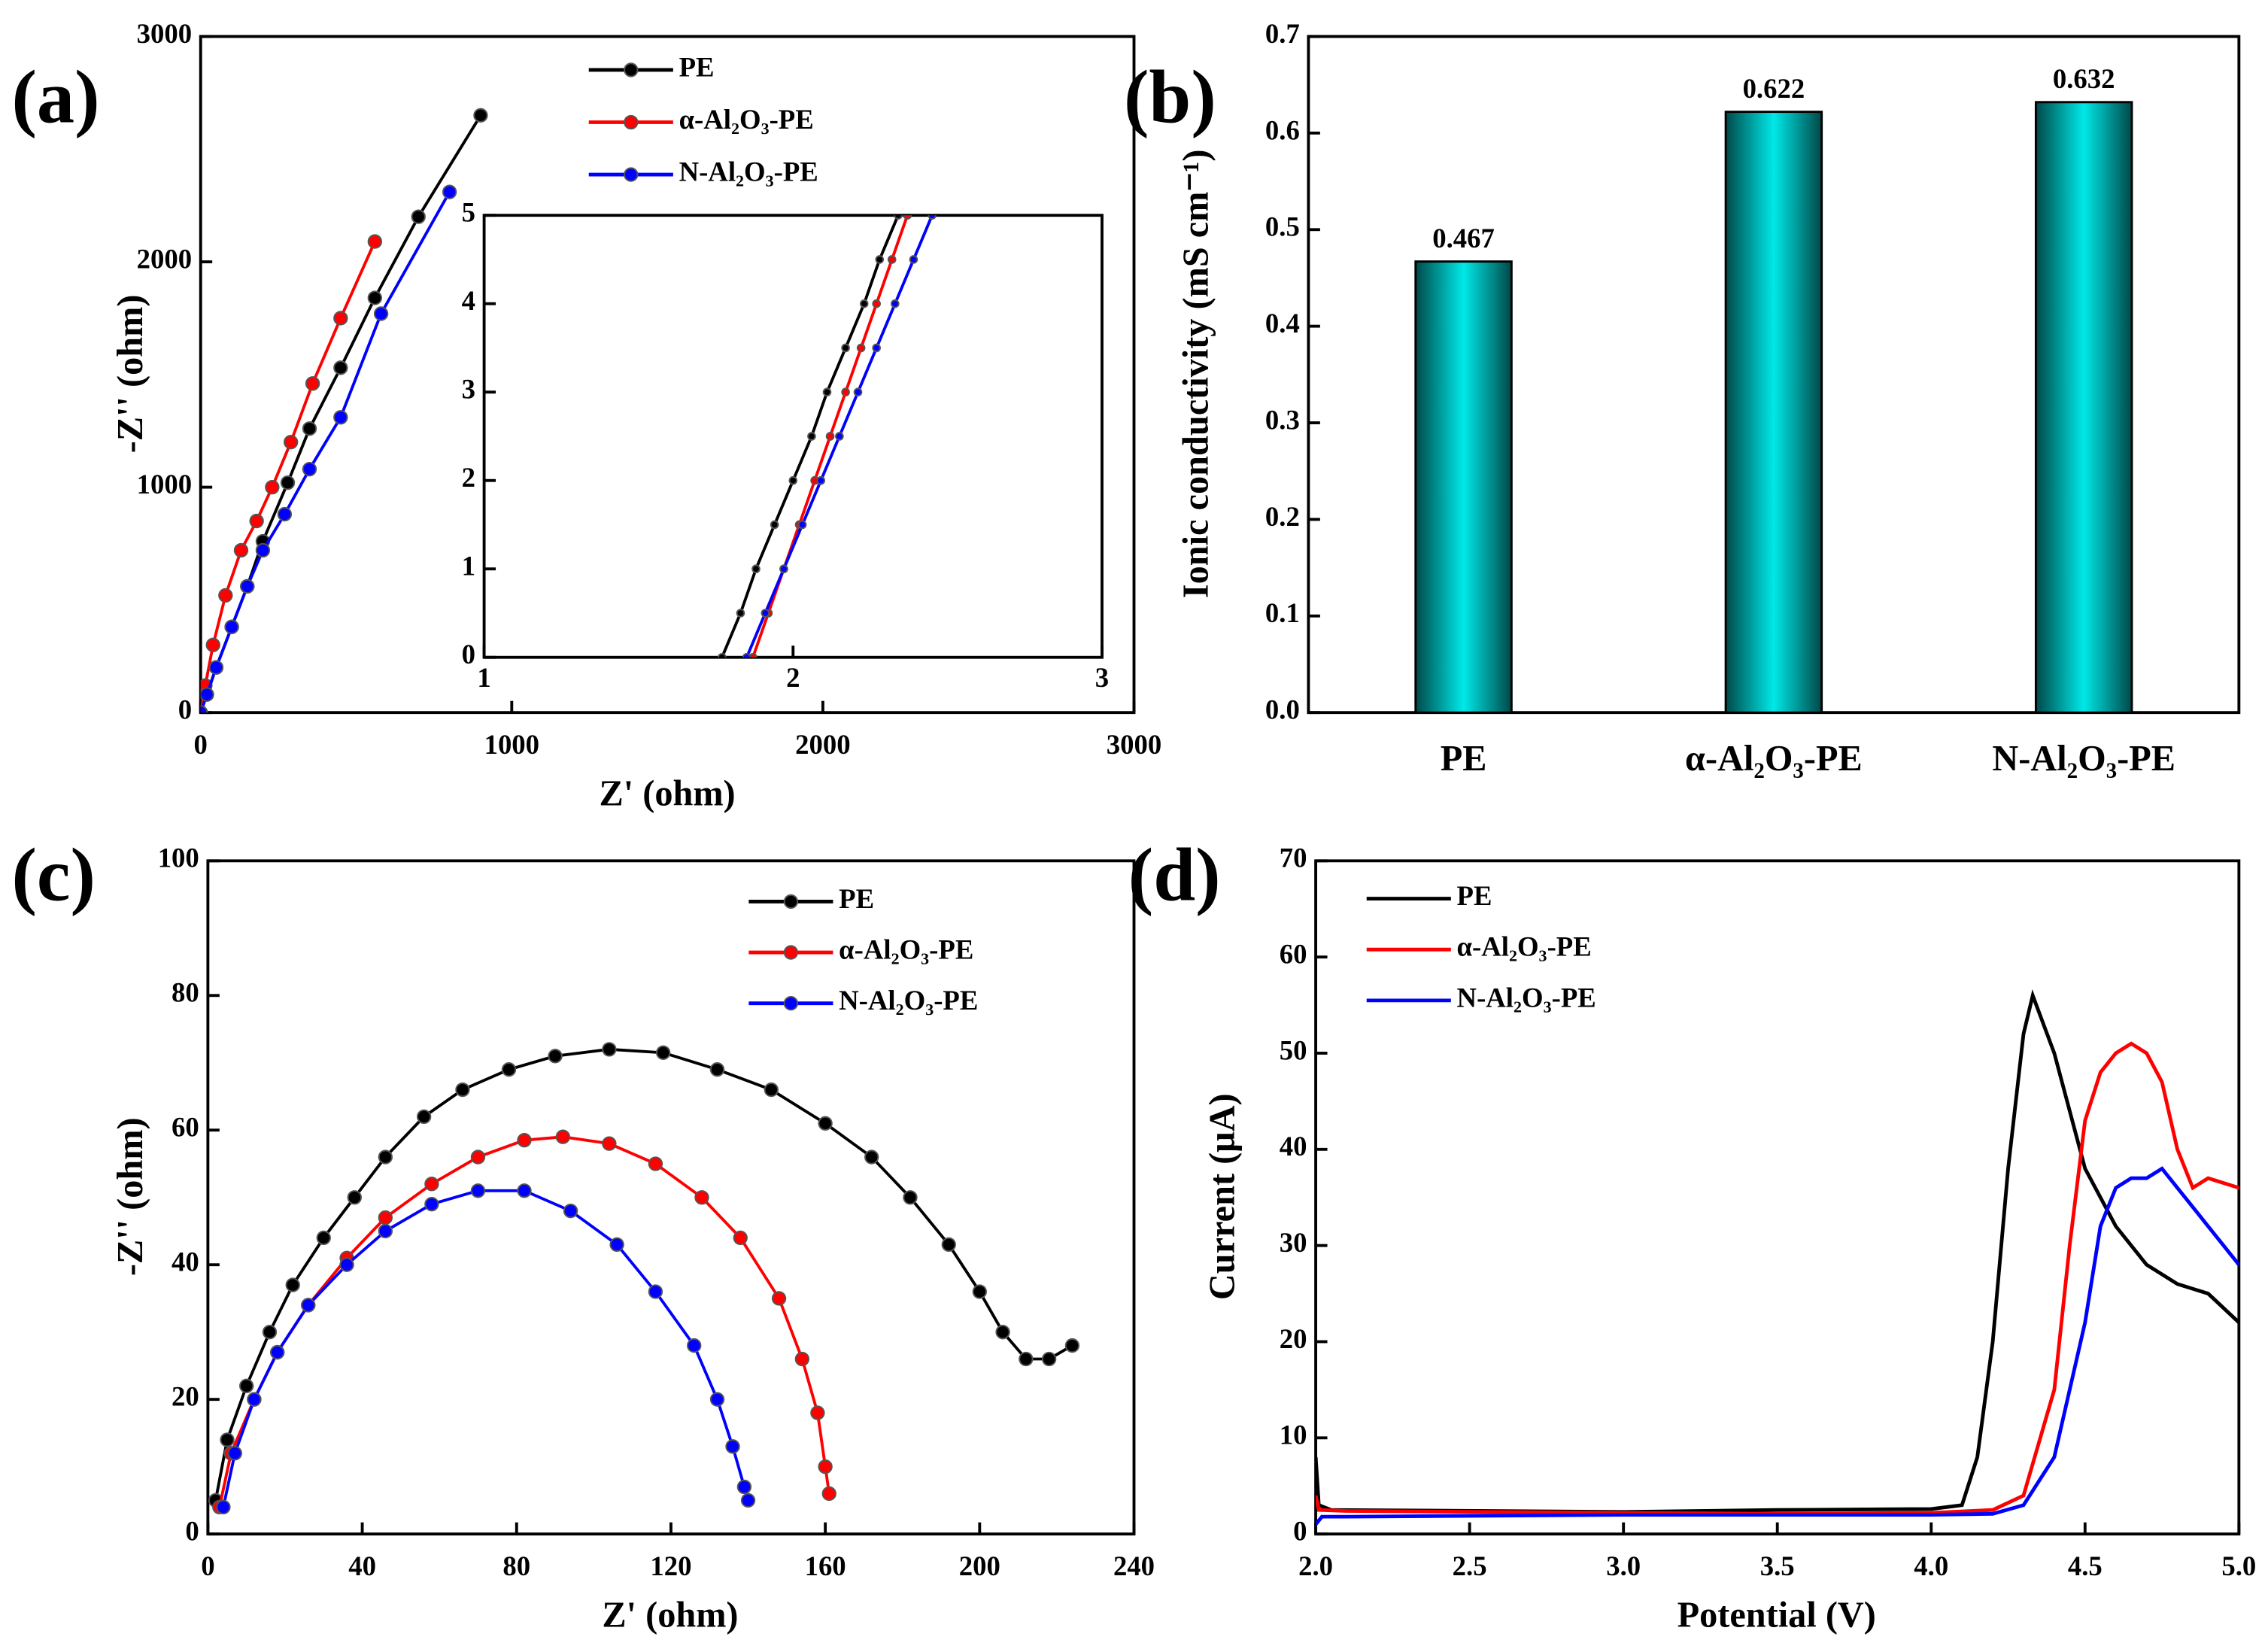  I want to click on y-tick-label: 0.2, so click(1282, 516).